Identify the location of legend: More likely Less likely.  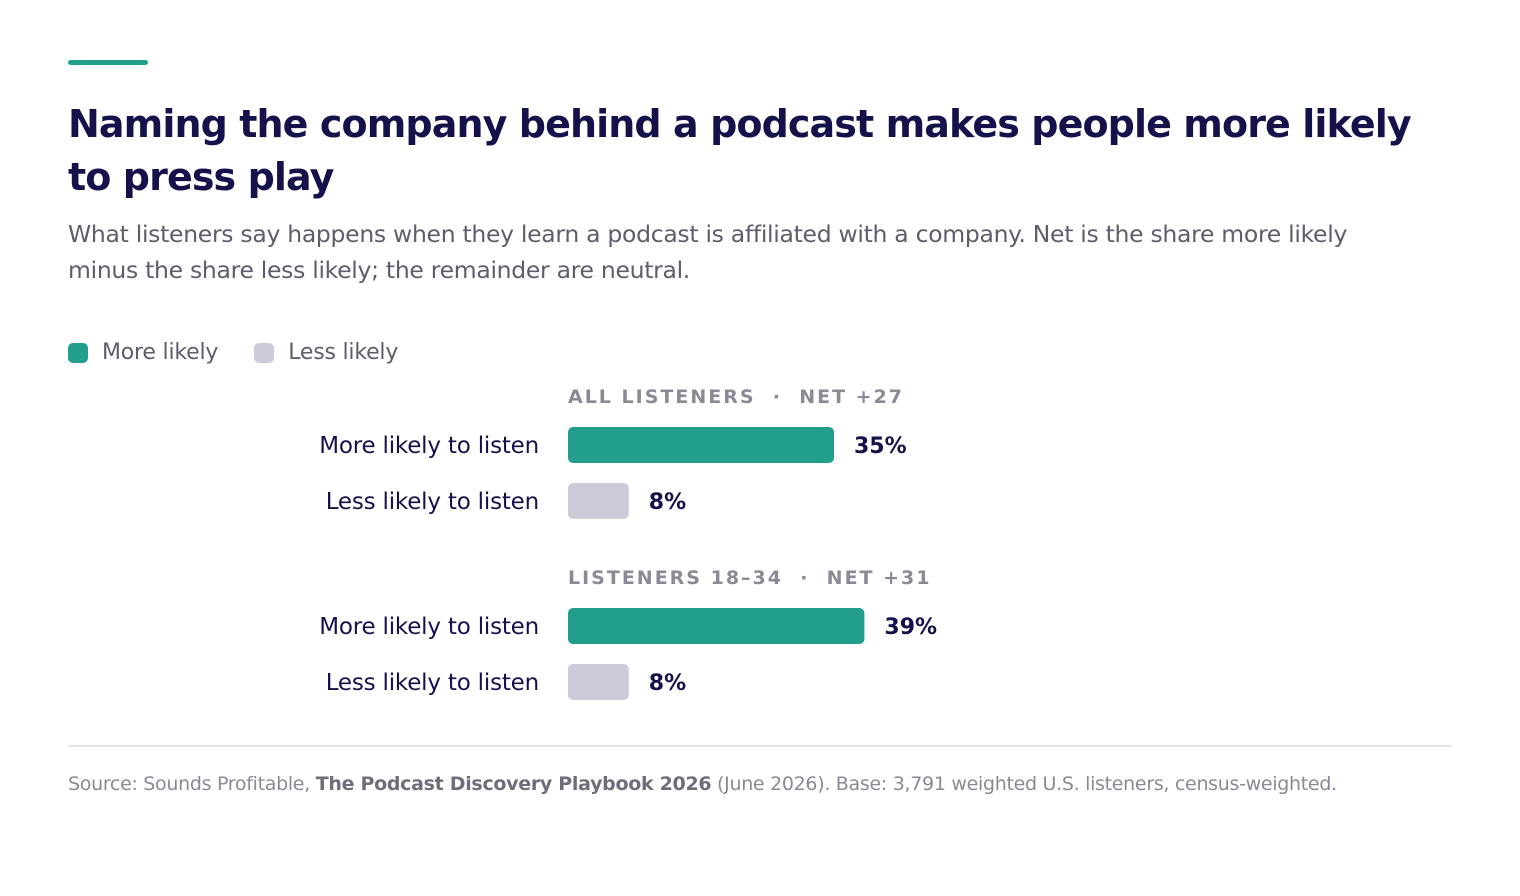
(251, 352).